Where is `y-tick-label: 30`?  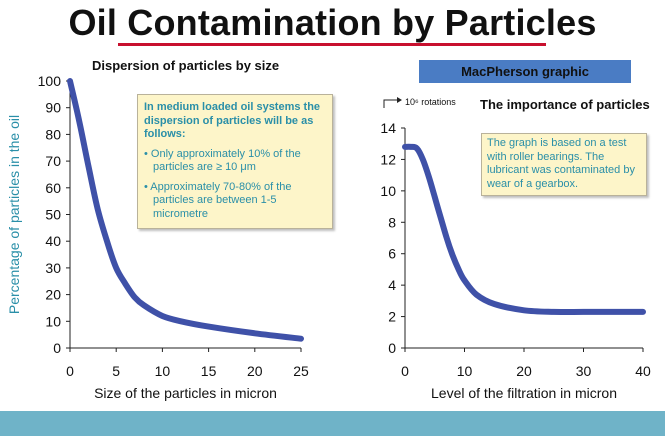
y-tick-label: 30 is located at coordinates (53, 268).